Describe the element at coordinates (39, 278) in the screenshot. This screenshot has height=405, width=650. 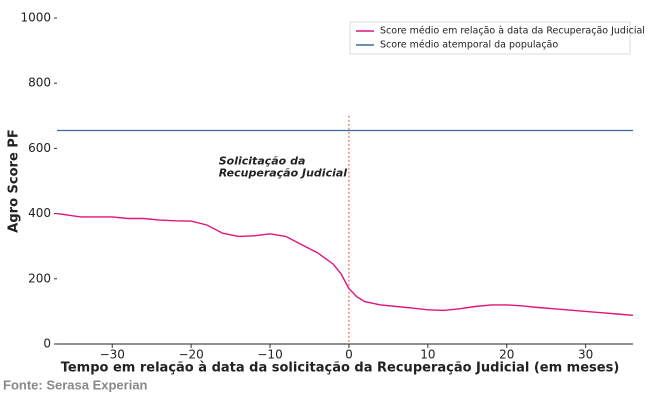
I see `y-tick-label: 200` at that location.